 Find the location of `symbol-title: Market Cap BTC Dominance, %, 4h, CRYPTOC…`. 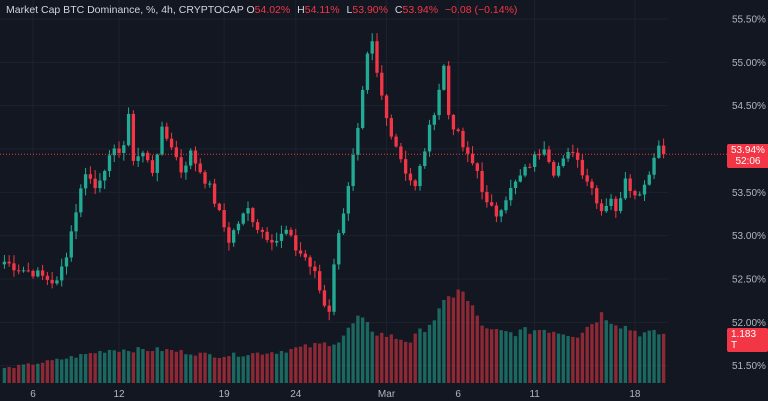

symbol-title: Market Cap BTC Dominance, %, 4h, CRYPTOC… is located at coordinates (125, 10).